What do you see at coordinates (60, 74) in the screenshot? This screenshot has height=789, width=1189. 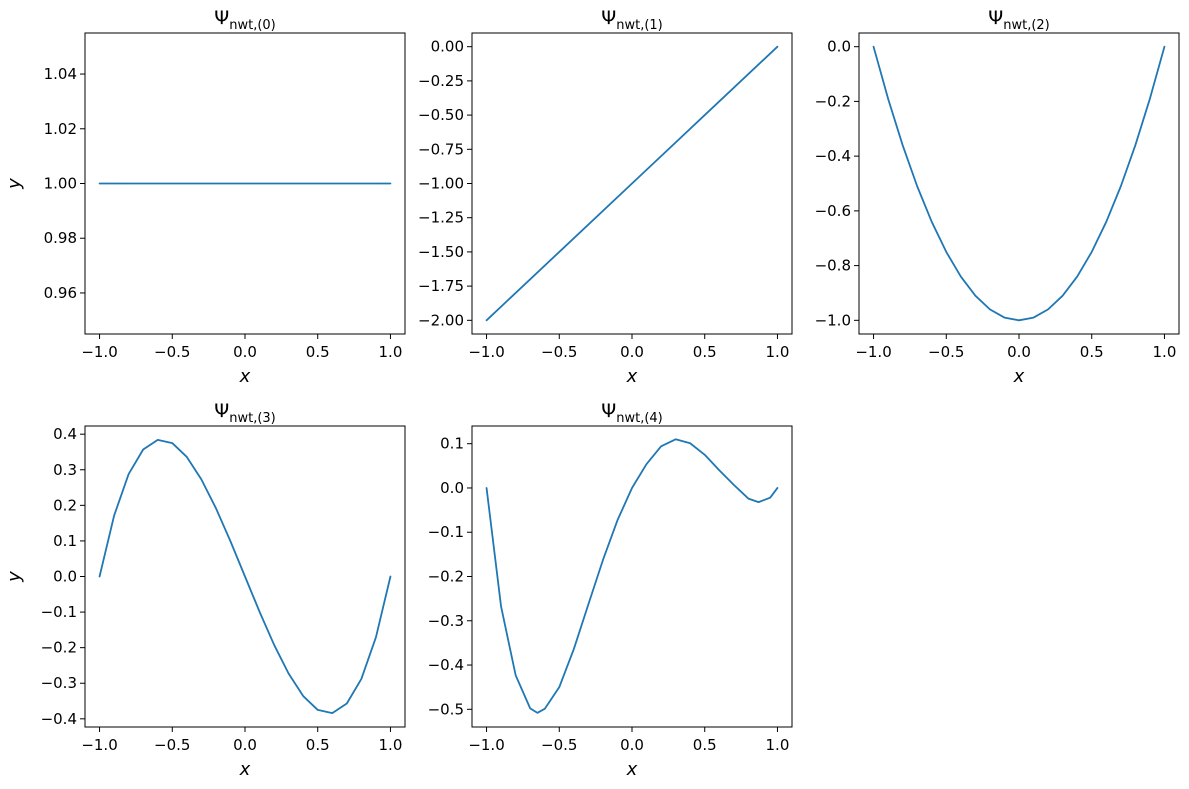 I see `y-tick-label: 1.04` at bounding box center [60, 74].